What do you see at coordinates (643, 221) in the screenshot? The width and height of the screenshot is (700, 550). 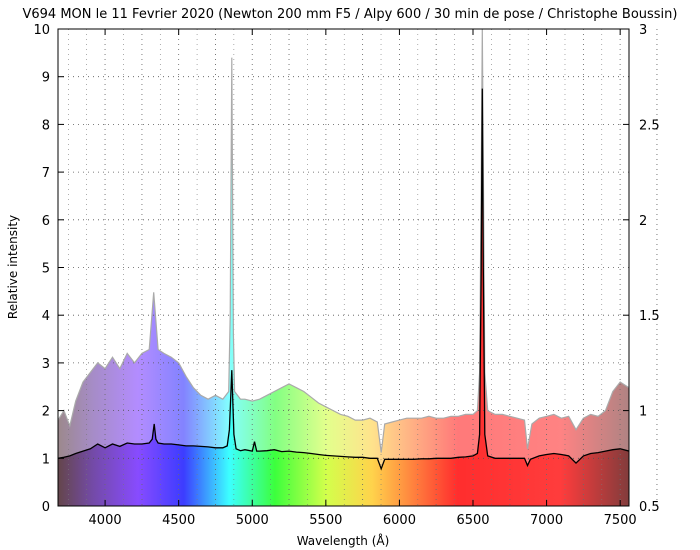 I see `y2-tick-label: 2` at bounding box center [643, 221].